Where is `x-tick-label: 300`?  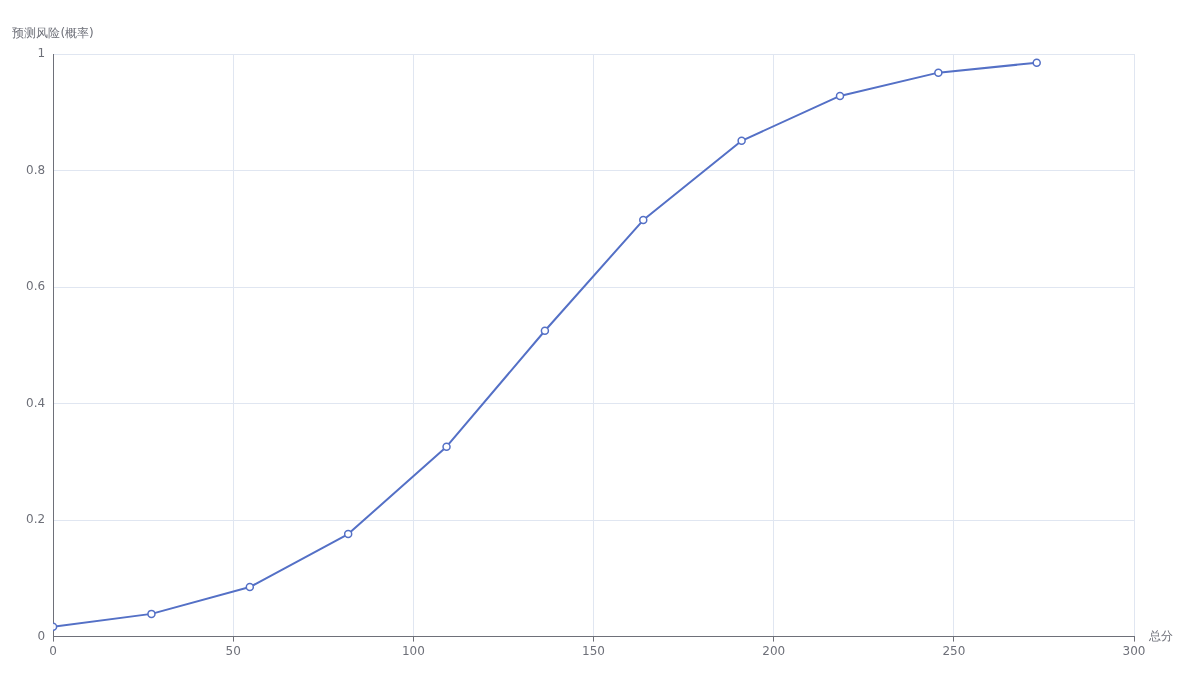
x-tick-label: 300 is located at coordinates (1134, 650).